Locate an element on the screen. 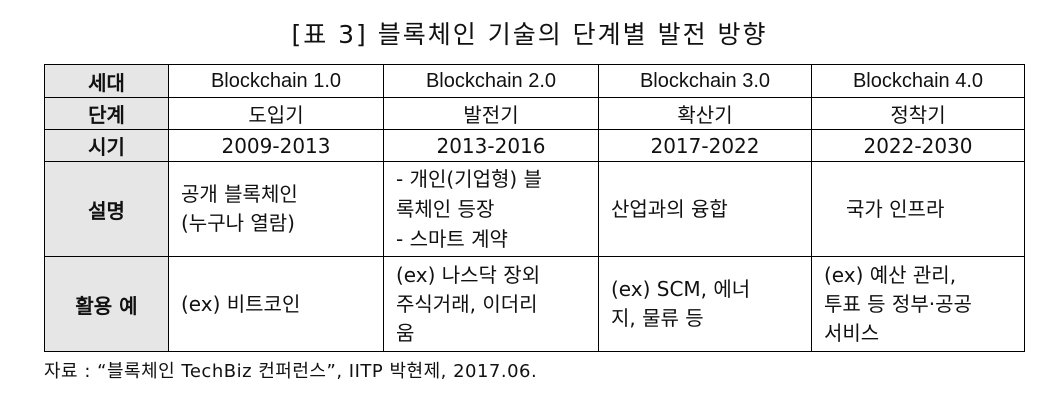 This screenshot has width=1059, height=410. table-cell: (ex) 예산 관리, 투표 등 정부·공공 서비스 is located at coordinates (918, 304).